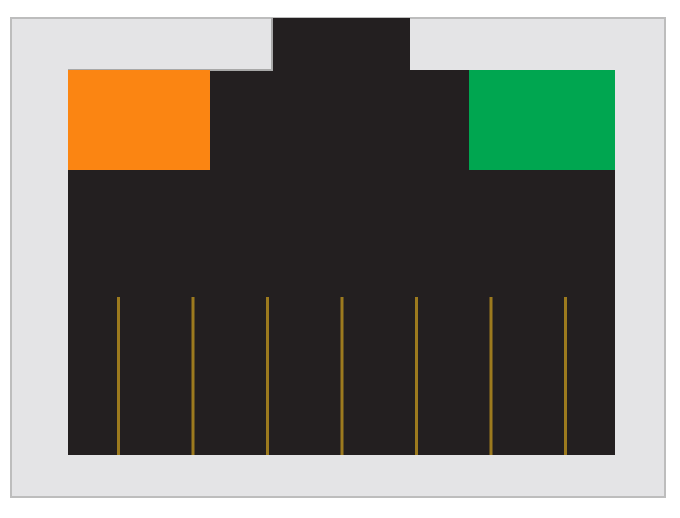 The height and width of the screenshot is (518, 680). Describe the element at coordinates (542, 120) in the screenshot. I see `green-led-indicator` at that location.